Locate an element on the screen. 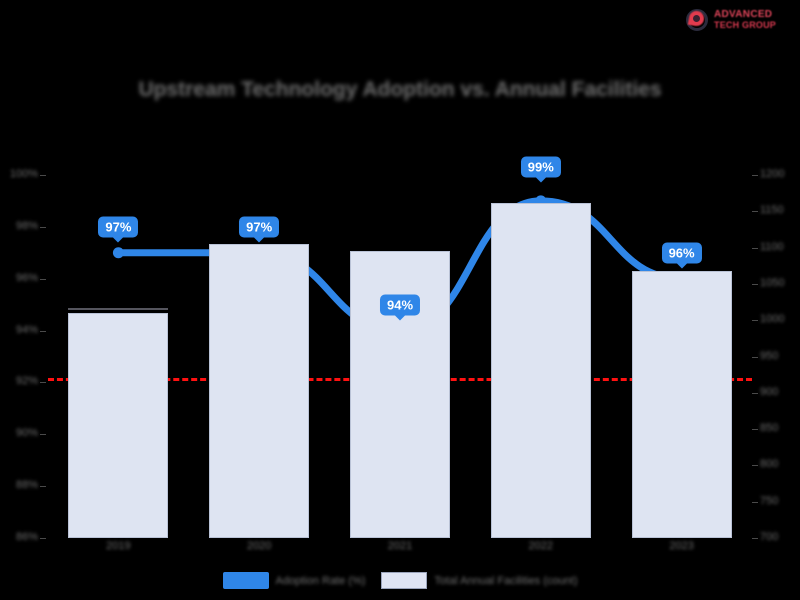  y-tick-left-4: 92% is located at coordinates (26, 381).